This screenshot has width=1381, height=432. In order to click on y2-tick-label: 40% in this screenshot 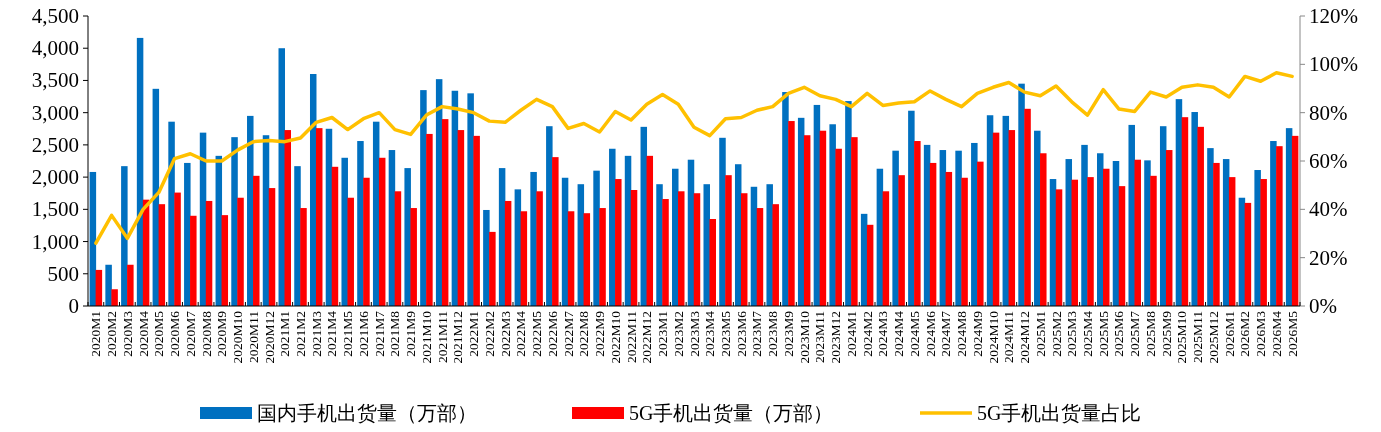, I will do `click(1328, 209)`.